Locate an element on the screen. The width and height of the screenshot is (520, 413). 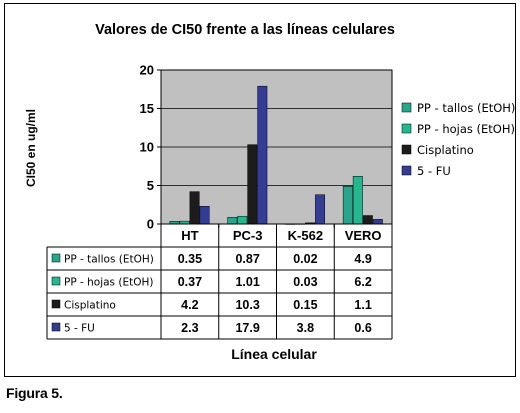
y-tick-label: 15 is located at coordinates (147, 108).